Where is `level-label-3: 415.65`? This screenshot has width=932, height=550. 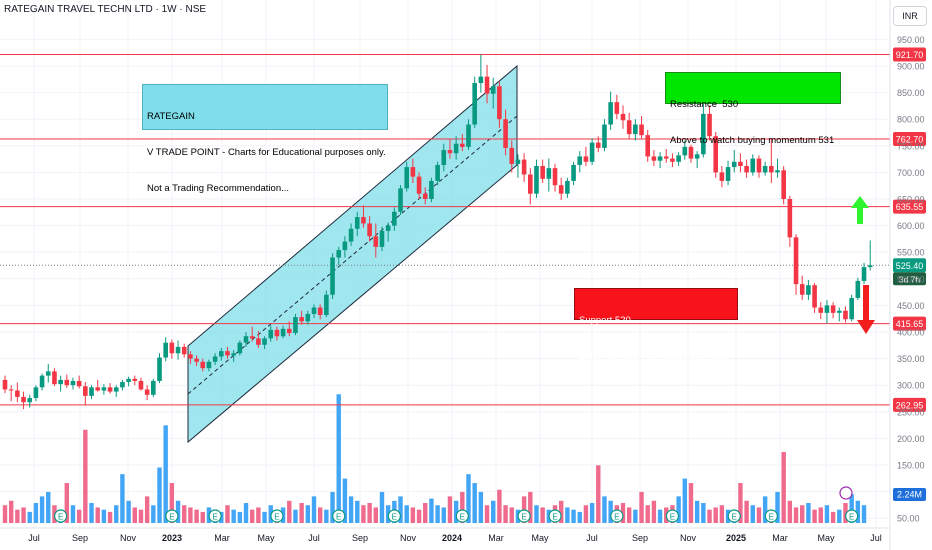
level-label-3: 415.65 is located at coordinates (910, 324).